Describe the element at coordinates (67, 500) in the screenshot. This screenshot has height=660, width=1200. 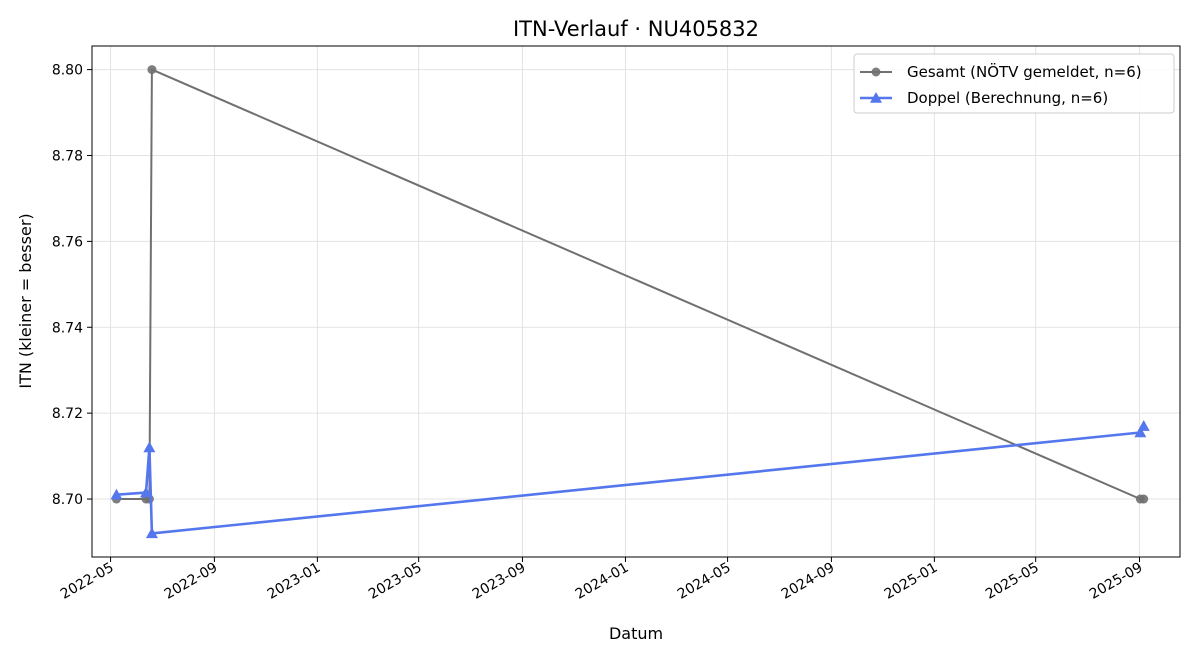
I see `y-tick-label: 8.70` at that location.